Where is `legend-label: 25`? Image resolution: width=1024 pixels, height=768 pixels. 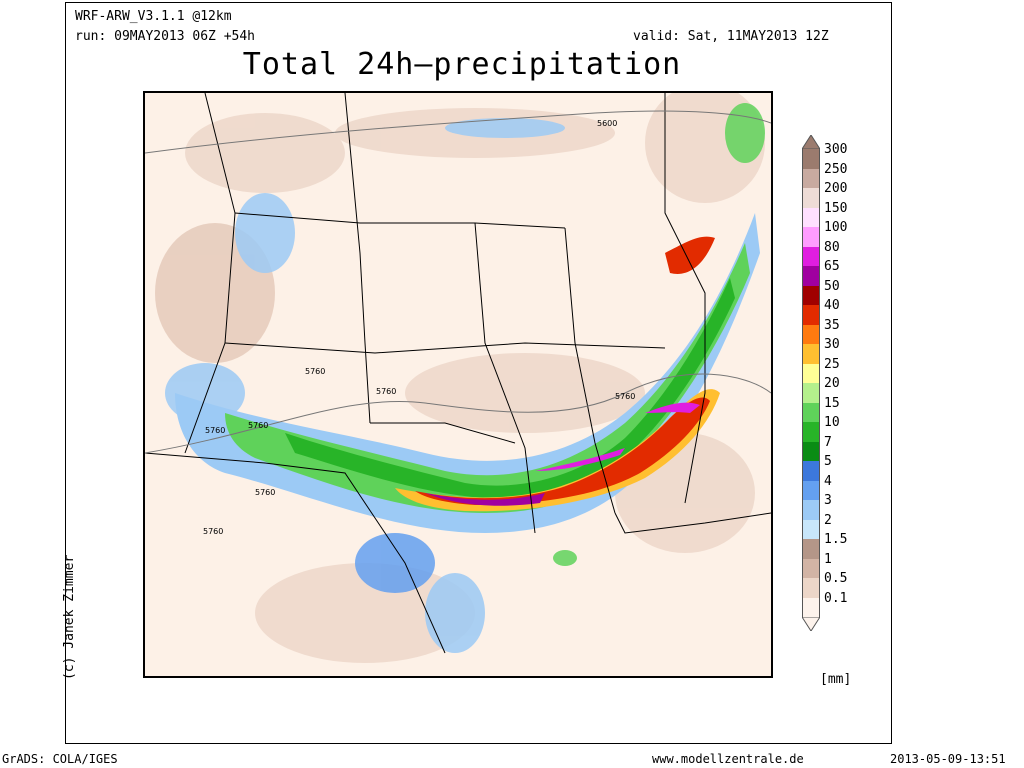 legend-label: 25 is located at coordinates (832, 364).